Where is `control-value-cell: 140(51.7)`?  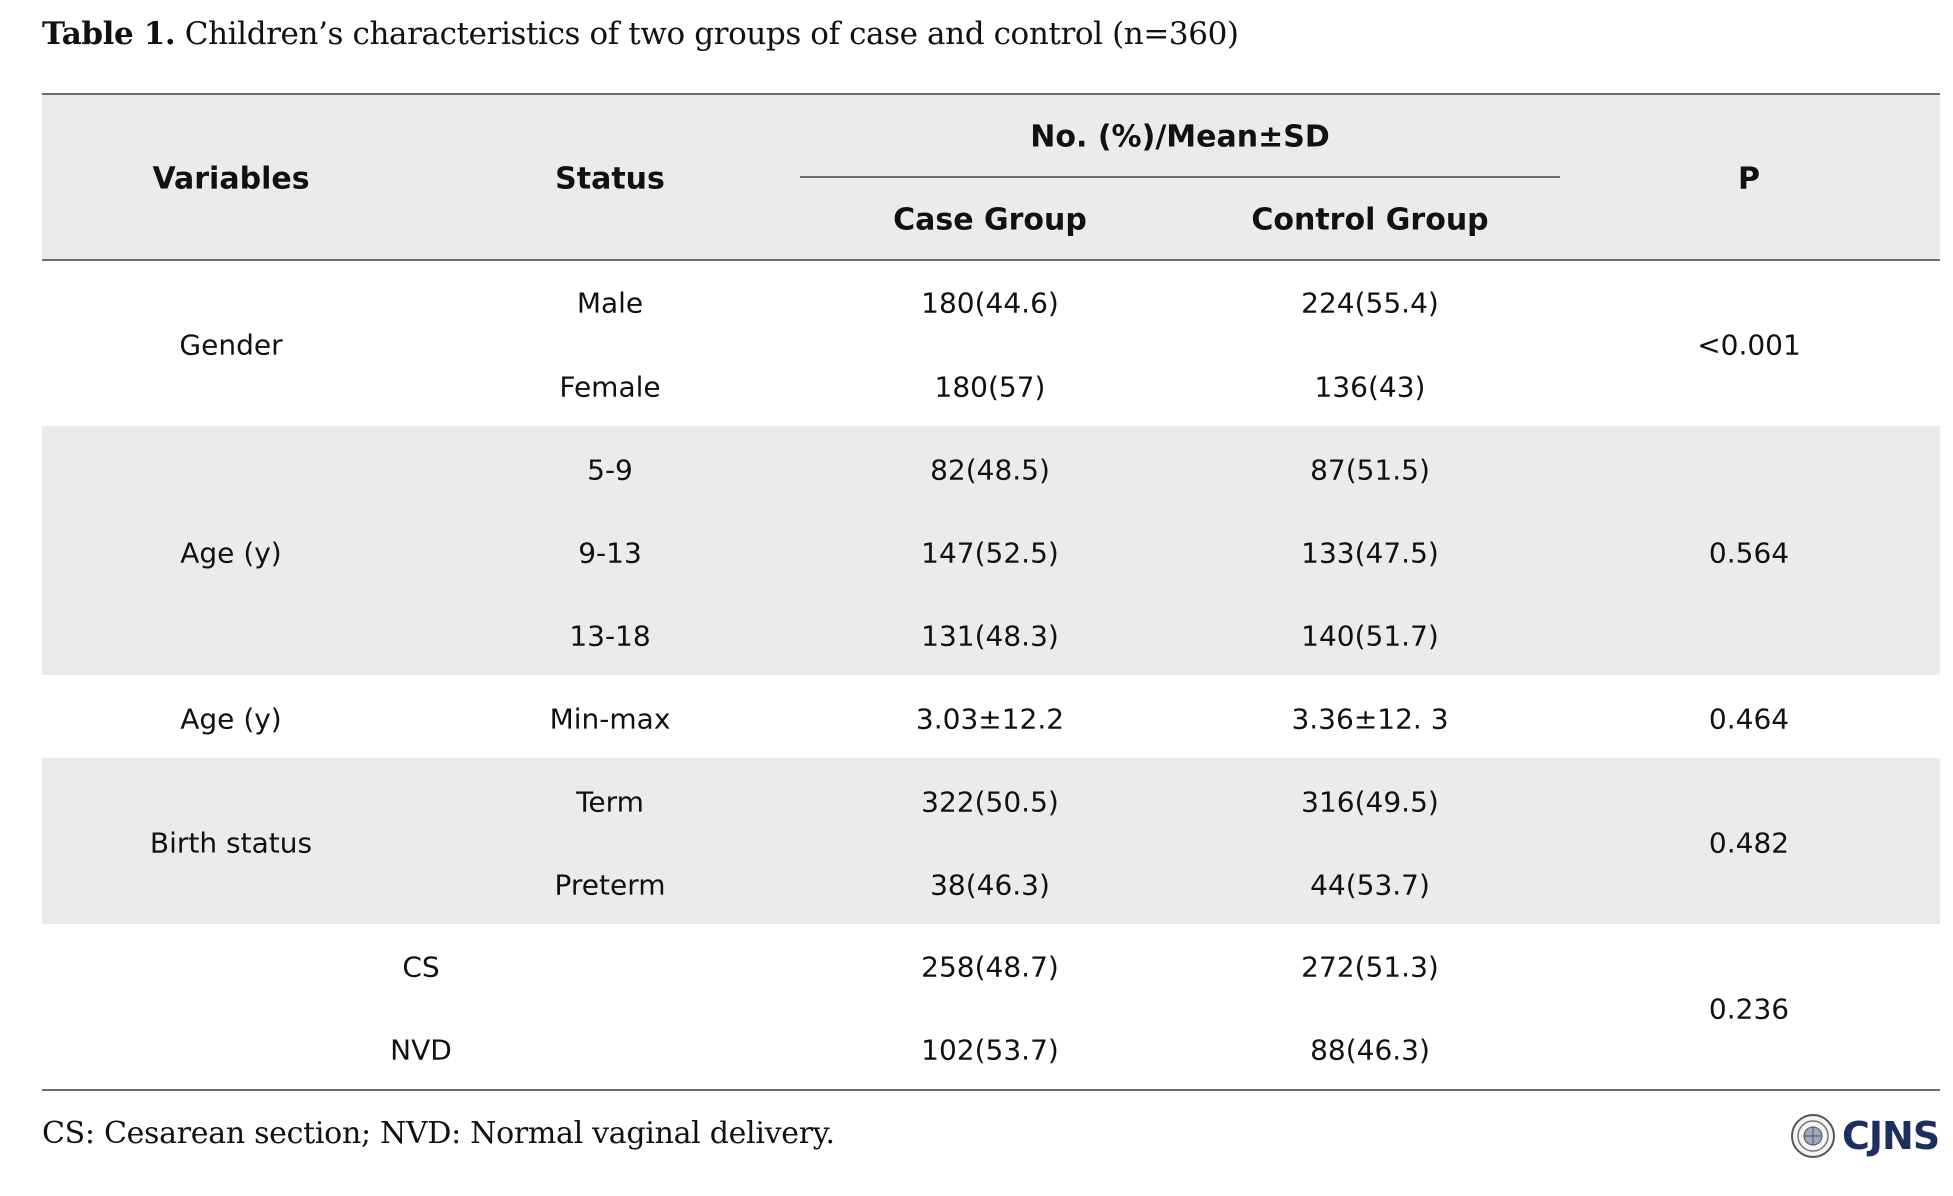 control-value-cell: 140(51.7) is located at coordinates (1370, 636).